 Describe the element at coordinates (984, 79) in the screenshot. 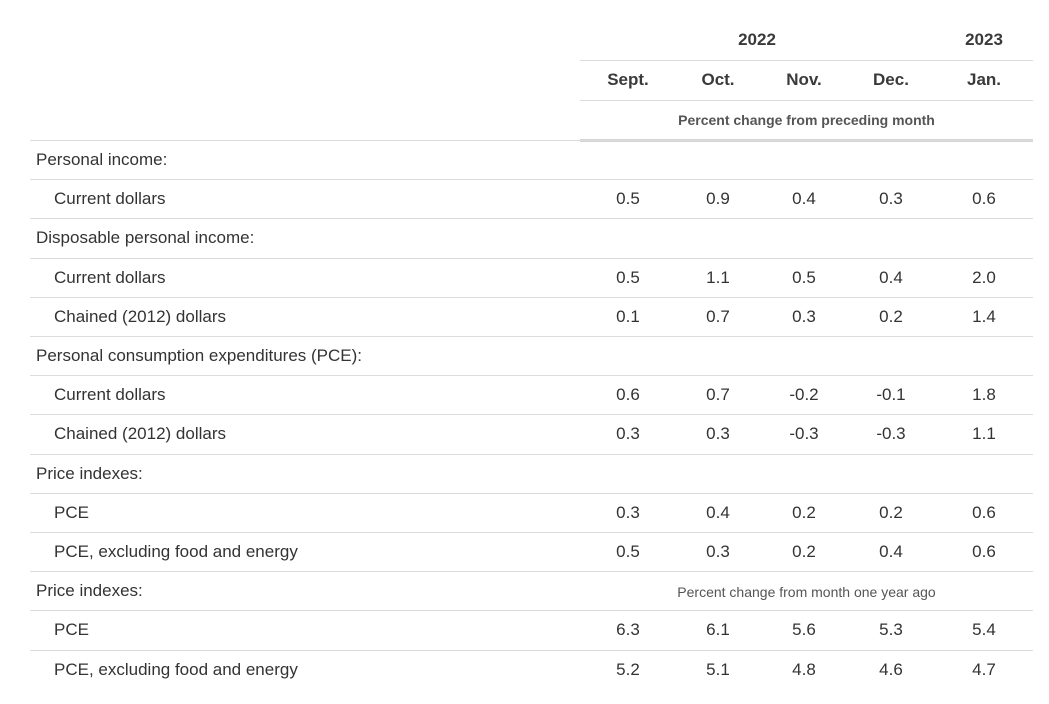

I see `month-header-jan: Jan.` at that location.